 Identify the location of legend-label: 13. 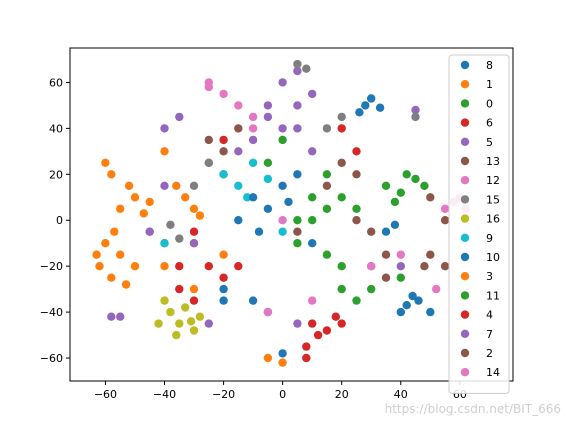
(493, 161).